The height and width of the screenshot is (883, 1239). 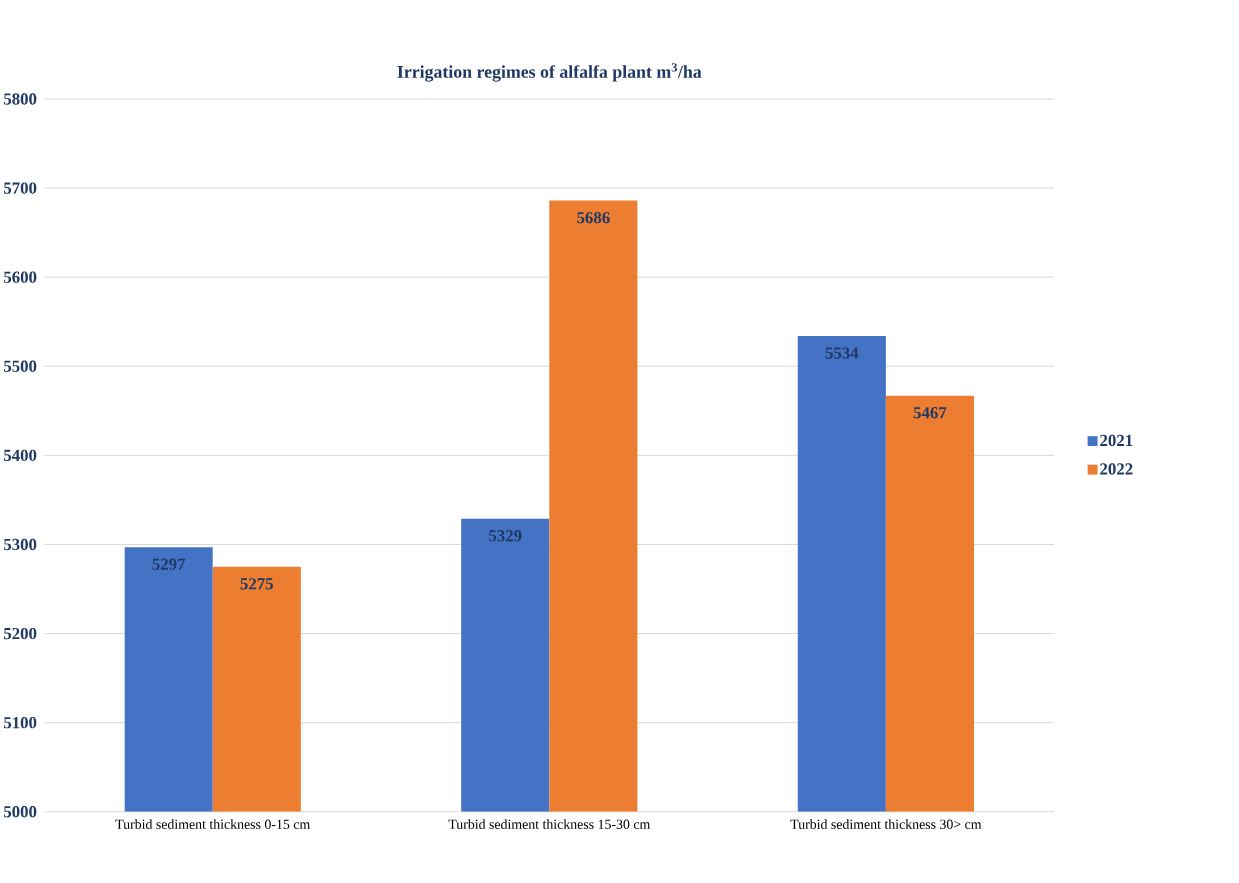 What do you see at coordinates (256, 584) in the screenshot?
I see `data-label: 5275` at bounding box center [256, 584].